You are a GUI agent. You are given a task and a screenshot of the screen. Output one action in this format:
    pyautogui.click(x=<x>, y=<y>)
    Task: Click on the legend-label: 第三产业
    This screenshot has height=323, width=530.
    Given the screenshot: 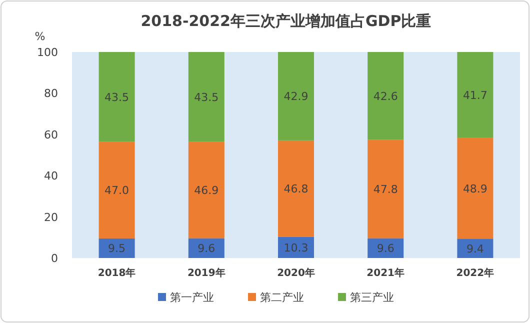 What is the action you would take?
    pyautogui.click(x=372, y=297)
    